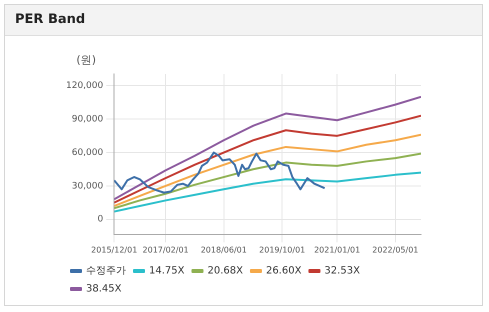 Image resolution: width=489 pixels, height=312 pixels. Describe the element at coordinates (100, 219) in the screenshot. I see `y-tick-label: 0` at that location.